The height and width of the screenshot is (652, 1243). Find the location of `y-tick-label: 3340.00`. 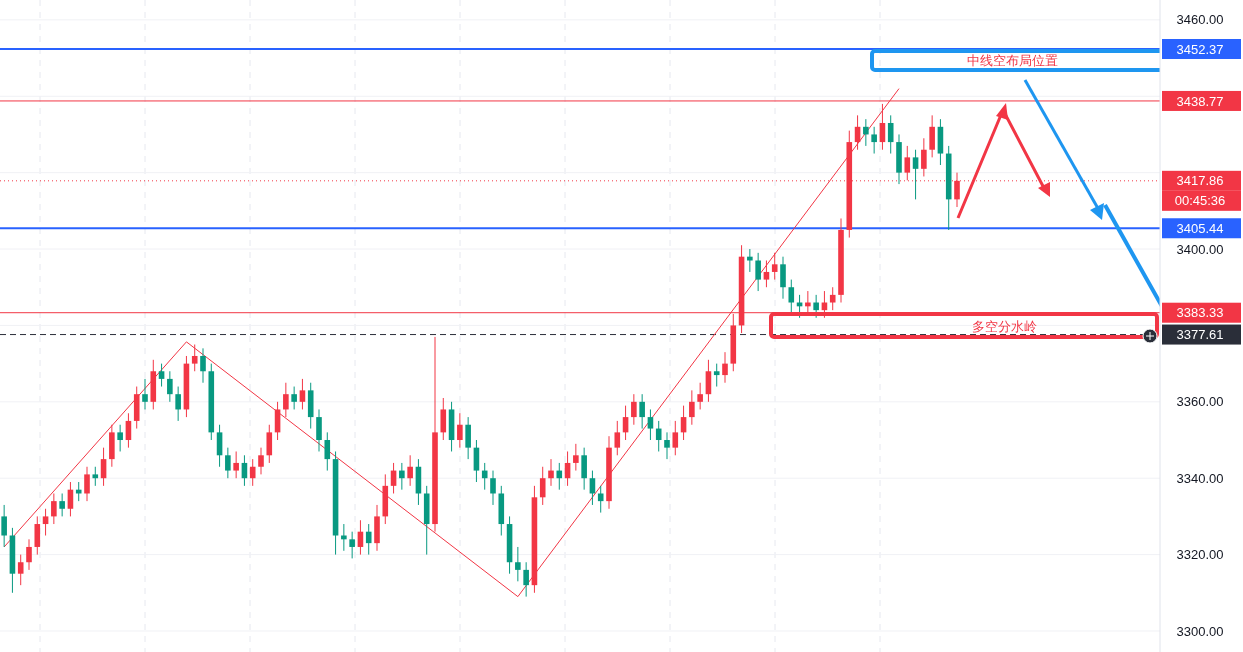

y-tick-label: 3340.00 is located at coordinates (1200, 478).